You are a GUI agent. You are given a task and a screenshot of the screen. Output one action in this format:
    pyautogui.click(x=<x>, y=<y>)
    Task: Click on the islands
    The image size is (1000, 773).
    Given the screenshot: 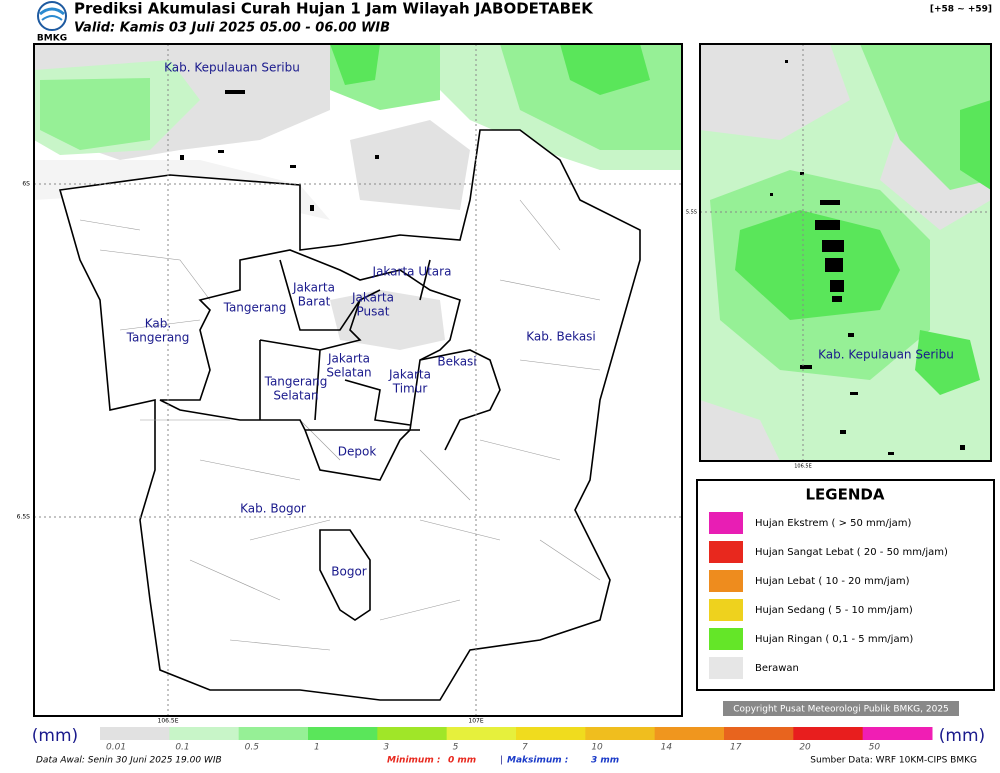 What is the action you would take?
    pyautogui.click(x=279, y=150)
    